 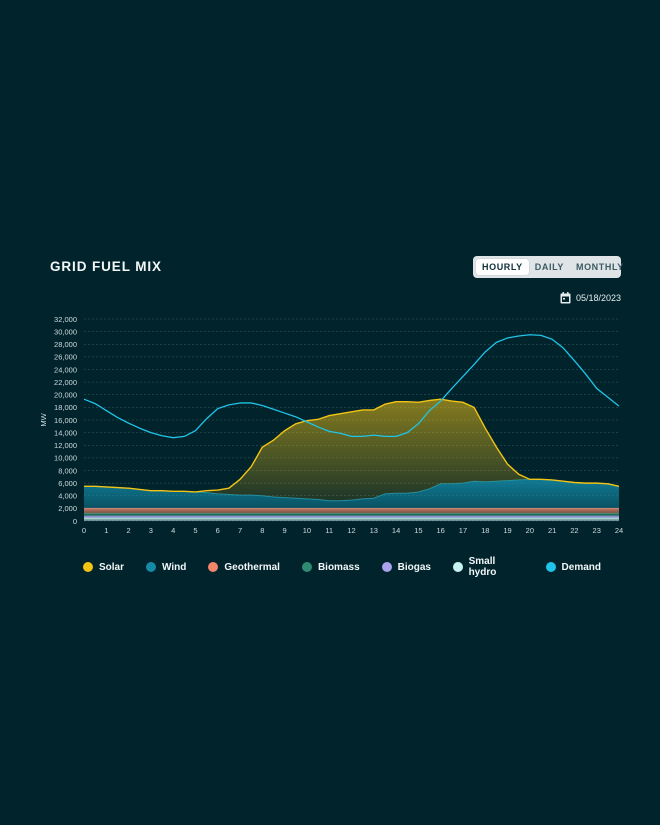 I want to click on x-tick-label: 8, so click(x=262, y=530).